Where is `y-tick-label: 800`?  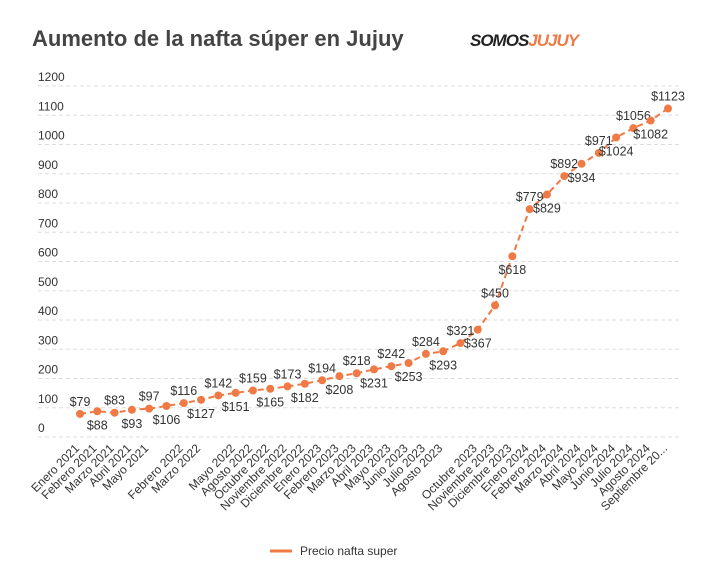 y-tick-label: 800 is located at coordinates (48, 194).